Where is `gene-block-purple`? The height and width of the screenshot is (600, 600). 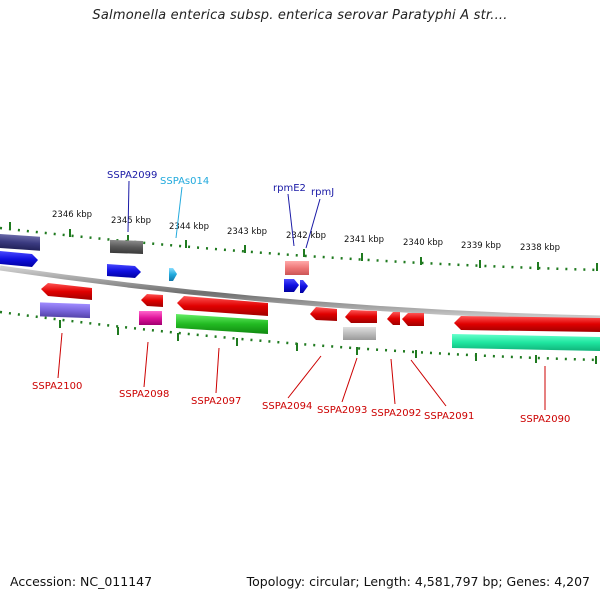
gene-block-purple is located at coordinates (65, 310).